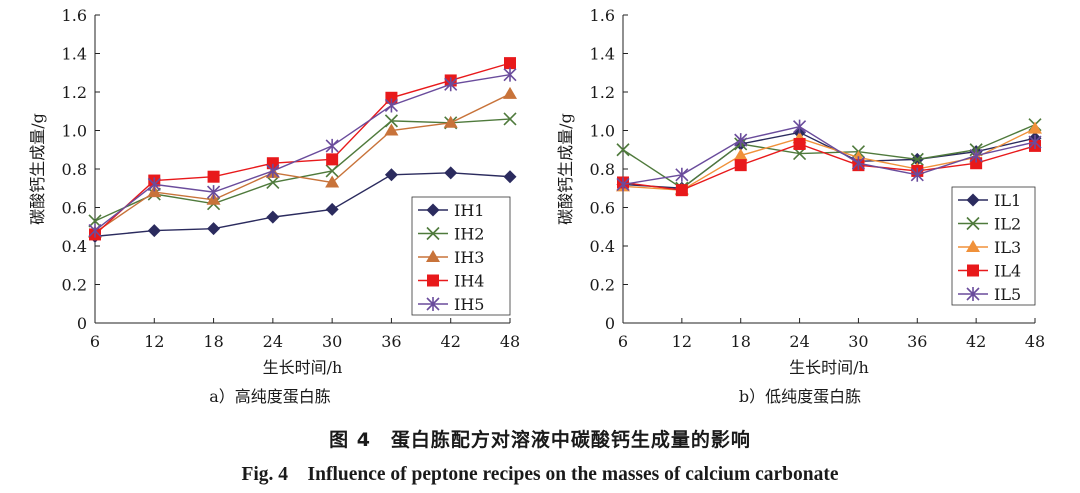  Describe the element at coordinates (273, 341) in the screenshot. I see `x-tick-label: 24` at that location.